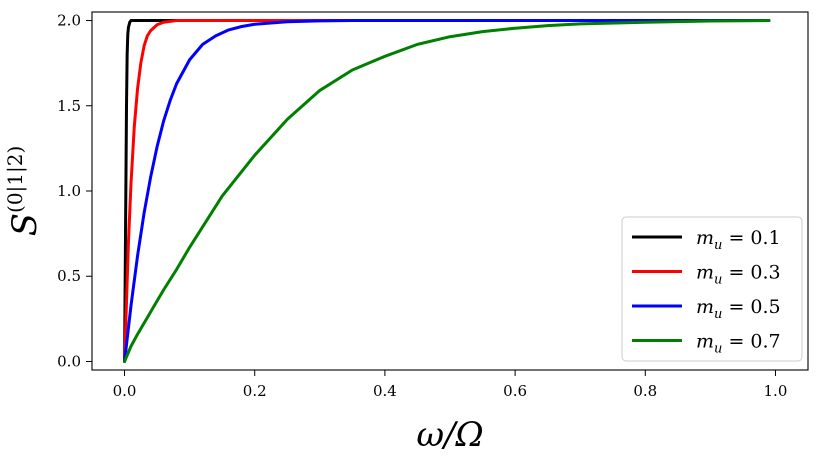 This screenshot has width=831, height=462. What do you see at coordinates (645, 391) in the screenshot?
I see `x-tick-label: 0.8` at bounding box center [645, 391].